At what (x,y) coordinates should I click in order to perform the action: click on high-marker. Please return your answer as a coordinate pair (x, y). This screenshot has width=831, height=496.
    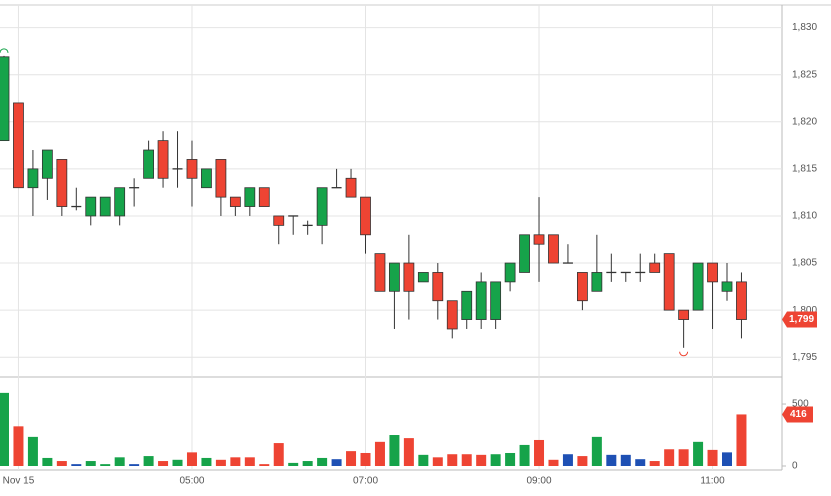
    Looking at the image, I should click on (4, 50).